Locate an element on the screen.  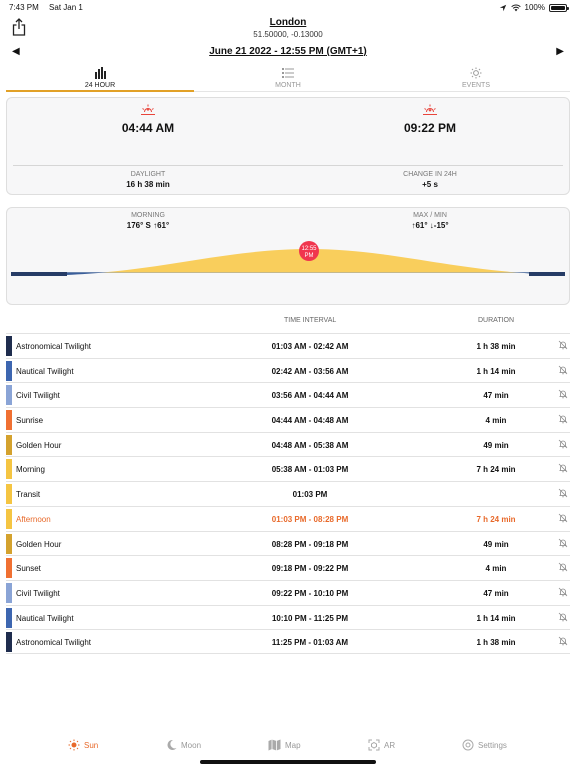
phase-name: Civil Twilight is located at coordinates (38, 593).